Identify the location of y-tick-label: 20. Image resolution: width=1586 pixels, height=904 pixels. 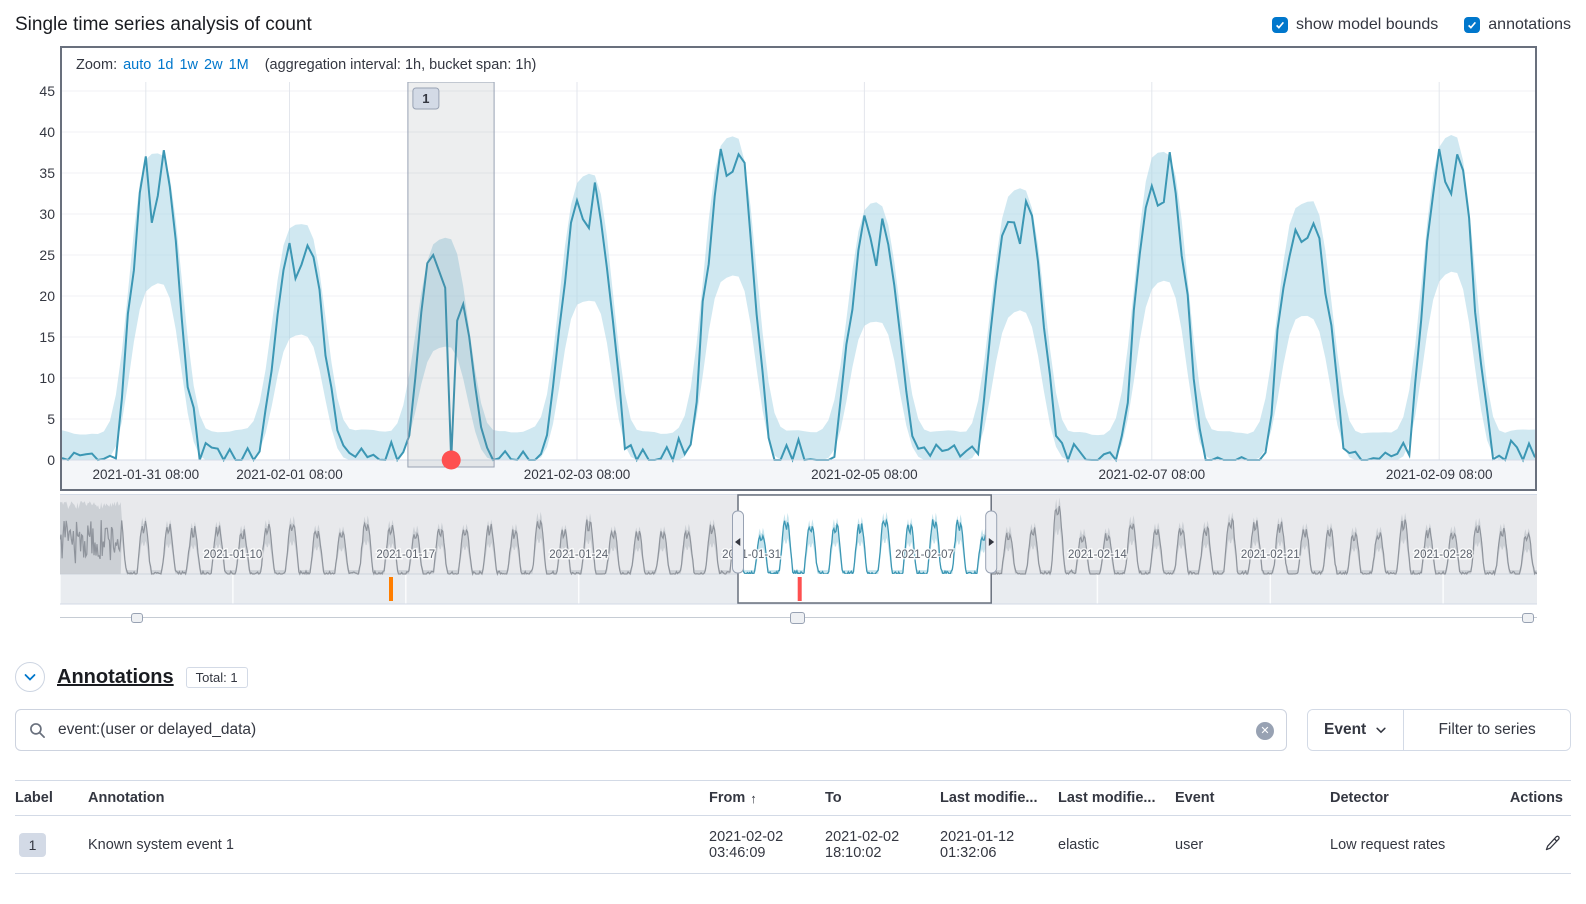
(47, 296).